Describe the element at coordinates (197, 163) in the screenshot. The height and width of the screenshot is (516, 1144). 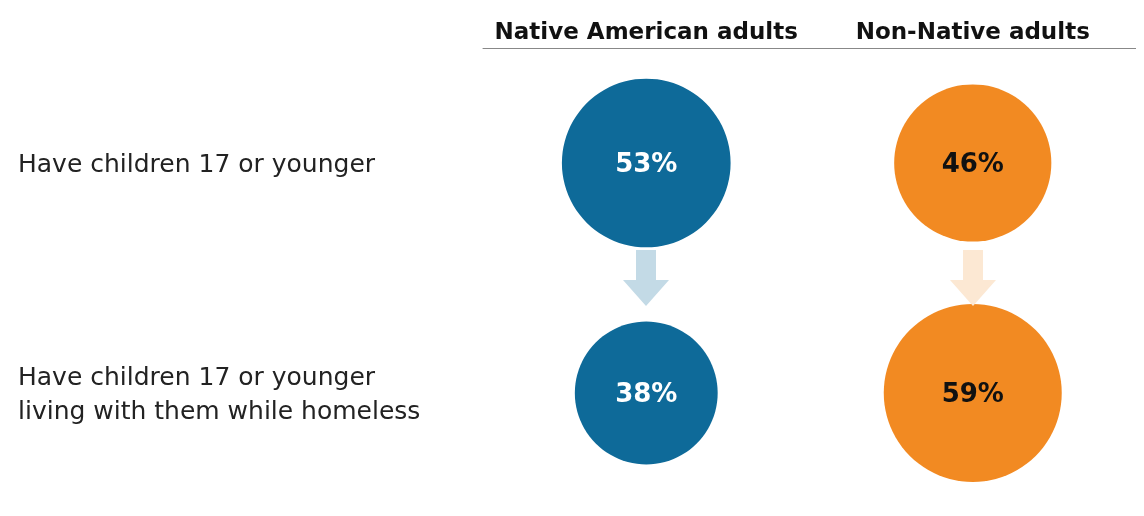
I see `category-label: Have children 17 or younger` at that location.